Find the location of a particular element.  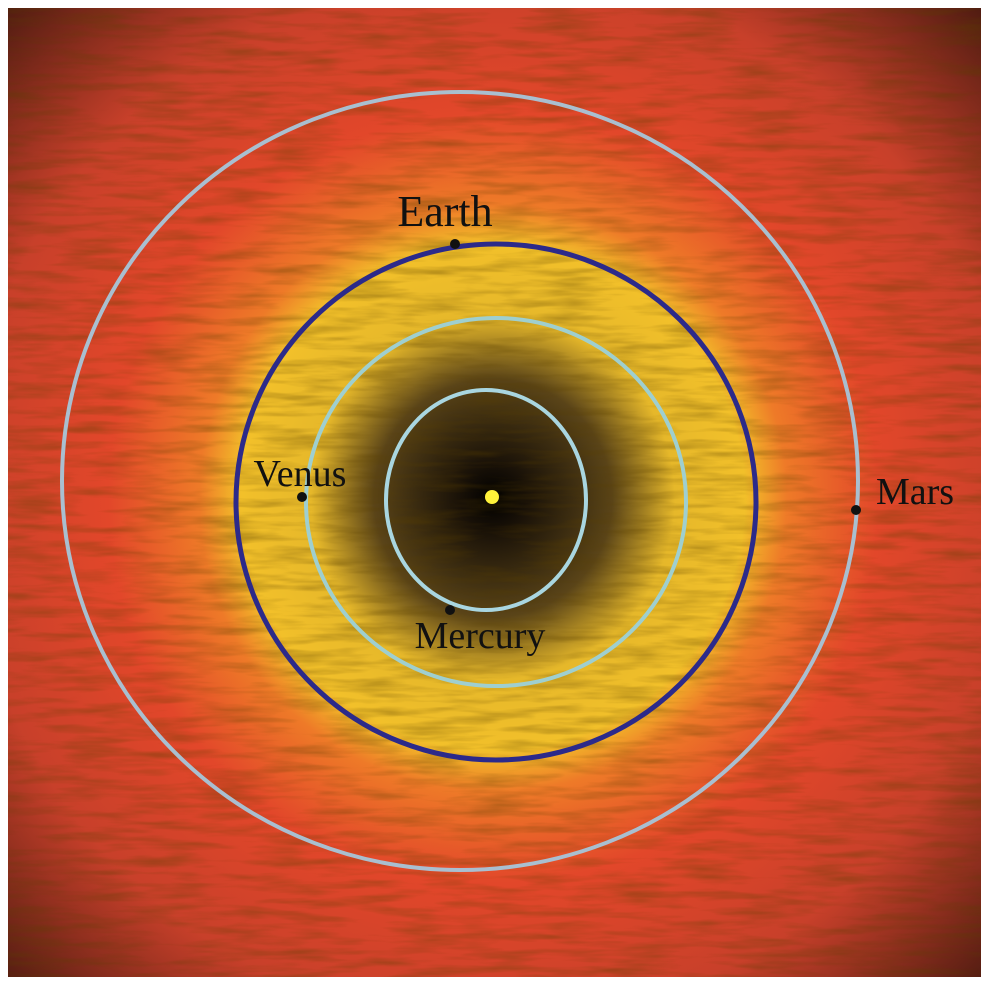

earth-dot is located at coordinates (455, 244).